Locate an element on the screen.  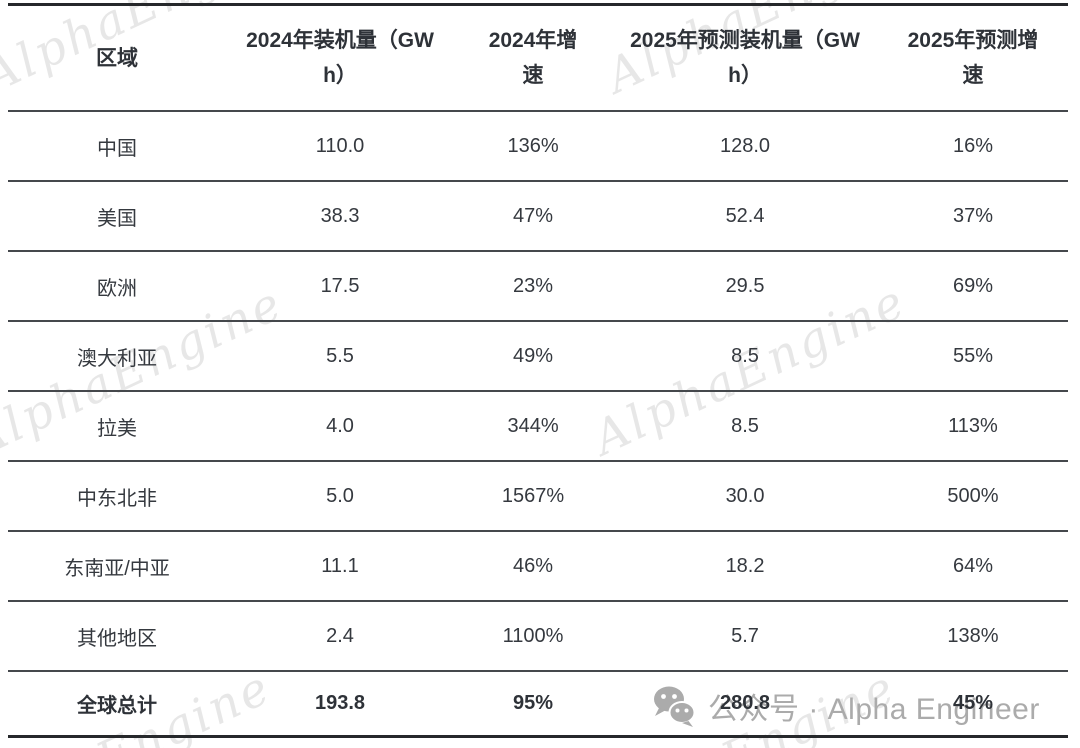
cell-2024-capacity: 5.0 is located at coordinates (340, 495).